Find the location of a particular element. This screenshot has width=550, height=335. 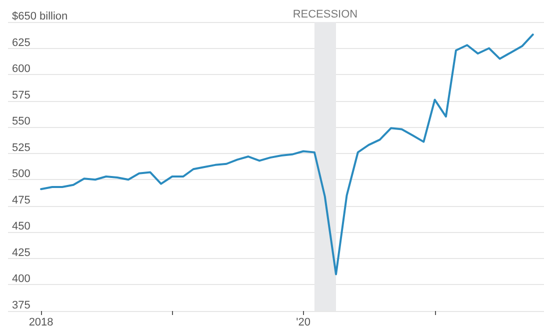

x-tick-label: 2018 is located at coordinates (41, 322).